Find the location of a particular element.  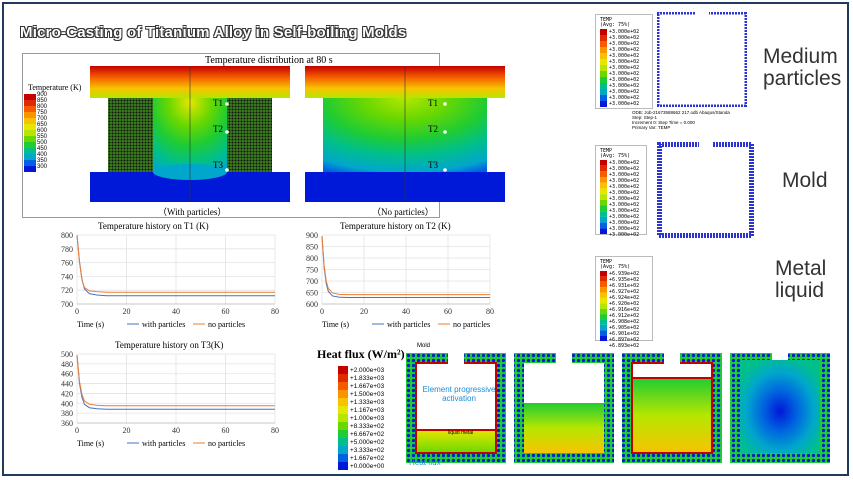

abaqus-legend-value: +6.912e+02 is located at coordinates (624, 316).